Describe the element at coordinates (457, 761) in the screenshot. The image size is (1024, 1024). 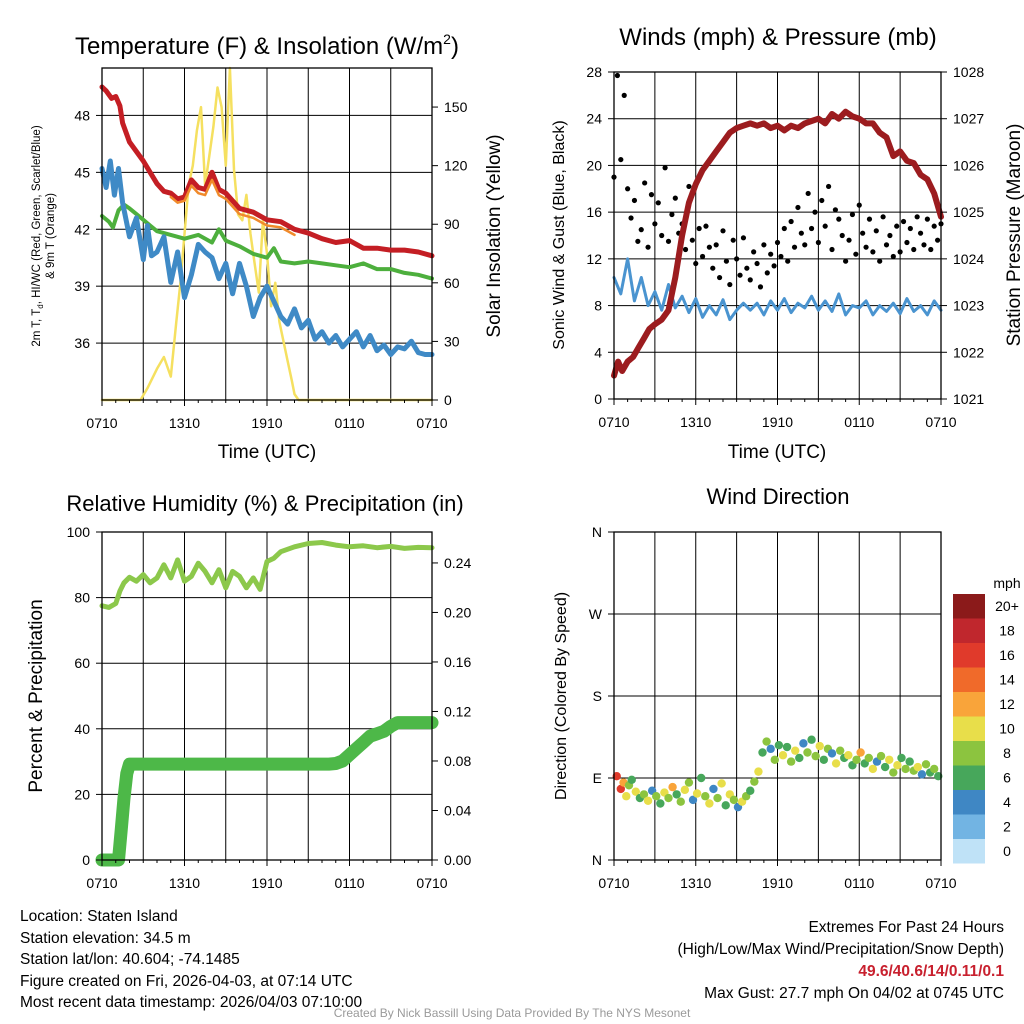
I see `y2-tick-label: 0.08` at that location.